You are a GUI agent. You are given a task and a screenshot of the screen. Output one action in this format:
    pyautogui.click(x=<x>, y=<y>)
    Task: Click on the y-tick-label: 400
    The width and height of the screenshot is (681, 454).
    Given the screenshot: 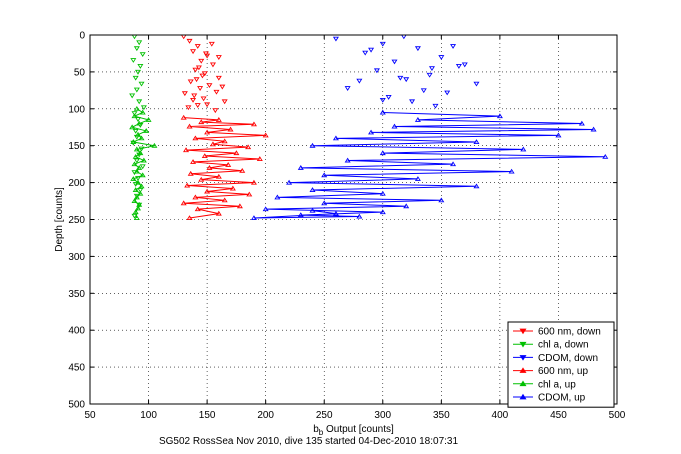 What is the action you would take?
    pyautogui.click(x=76, y=331)
    